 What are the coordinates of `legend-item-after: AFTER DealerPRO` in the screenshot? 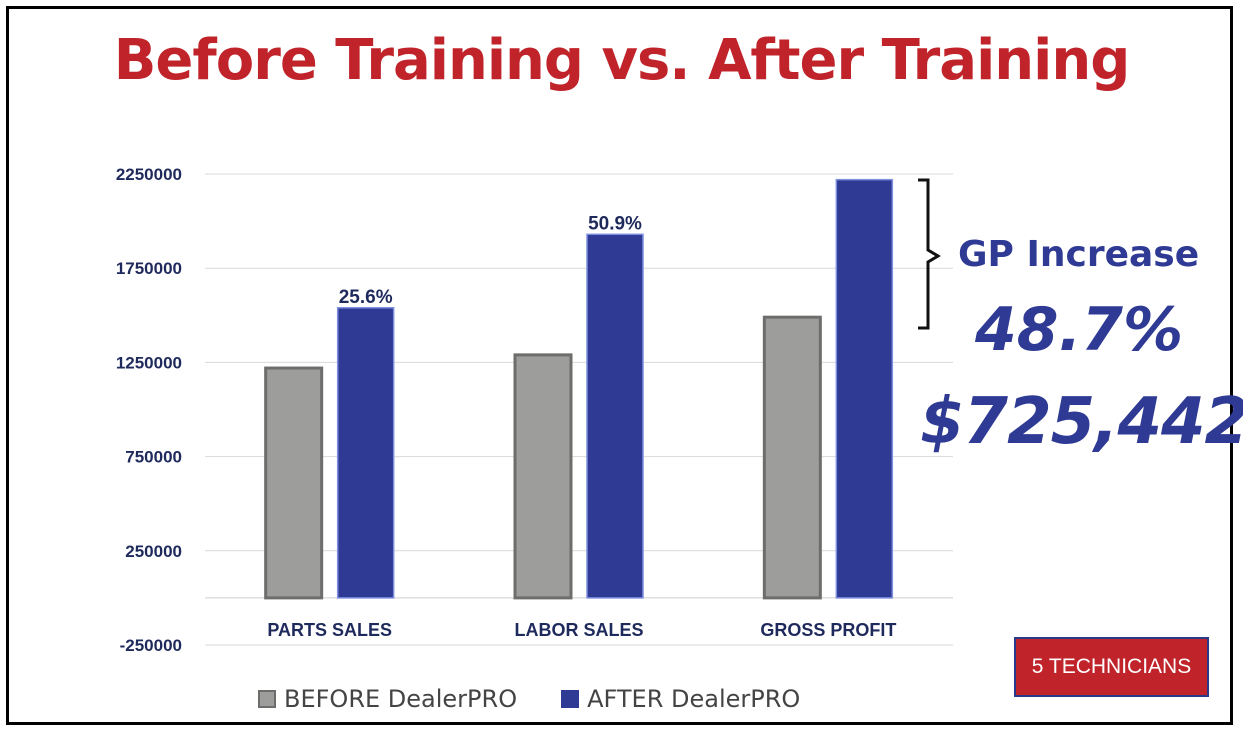 It's located at (680, 699).